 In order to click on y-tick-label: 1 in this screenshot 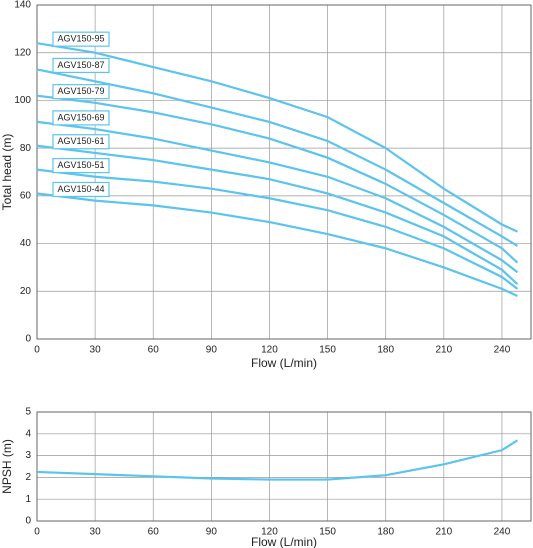, I will do `click(28, 499)`.